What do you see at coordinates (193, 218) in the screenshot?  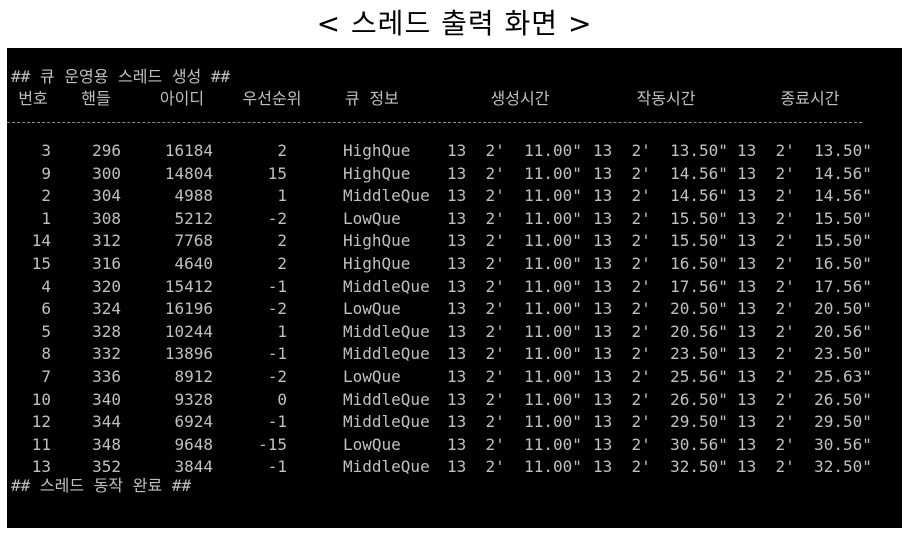 I see `cell-id: 5212` at bounding box center [193, 218].